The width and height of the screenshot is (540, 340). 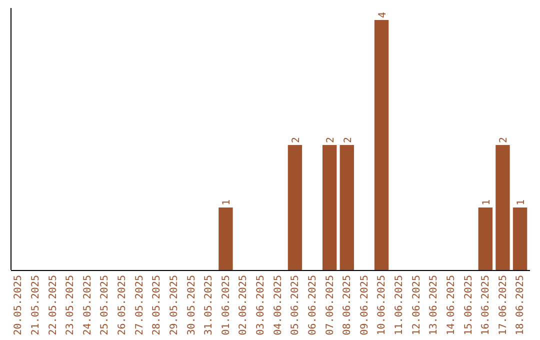 I want to click on x-tick-label: 08.06.2025, so click(x=348, y=305).